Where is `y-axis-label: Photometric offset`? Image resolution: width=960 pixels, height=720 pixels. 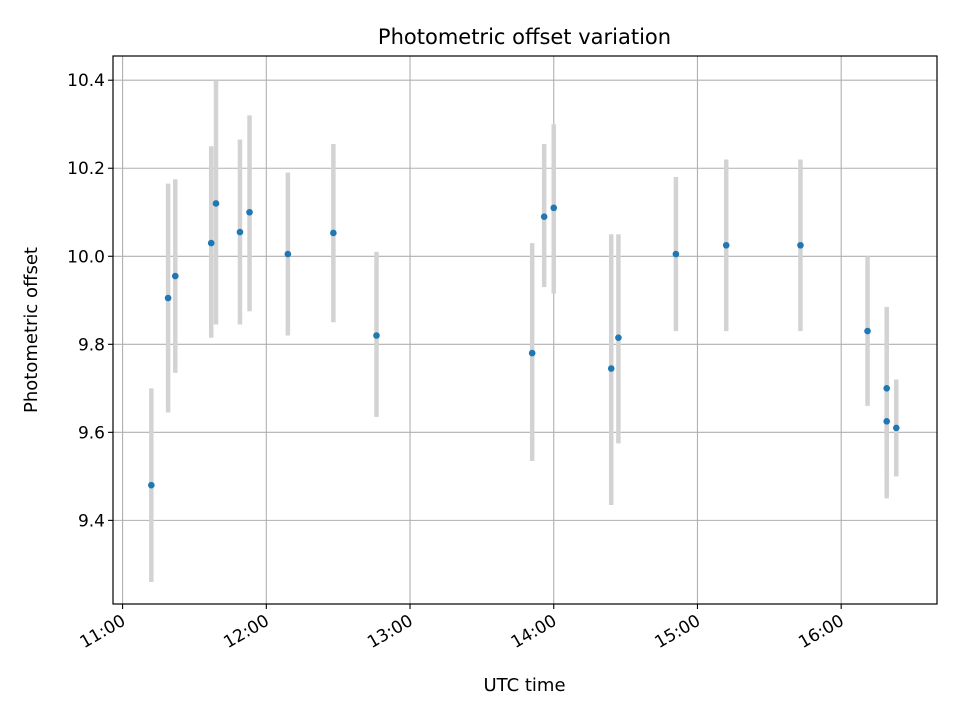 y-axis-label: Photometric offset is located at coordinates (31, 330).